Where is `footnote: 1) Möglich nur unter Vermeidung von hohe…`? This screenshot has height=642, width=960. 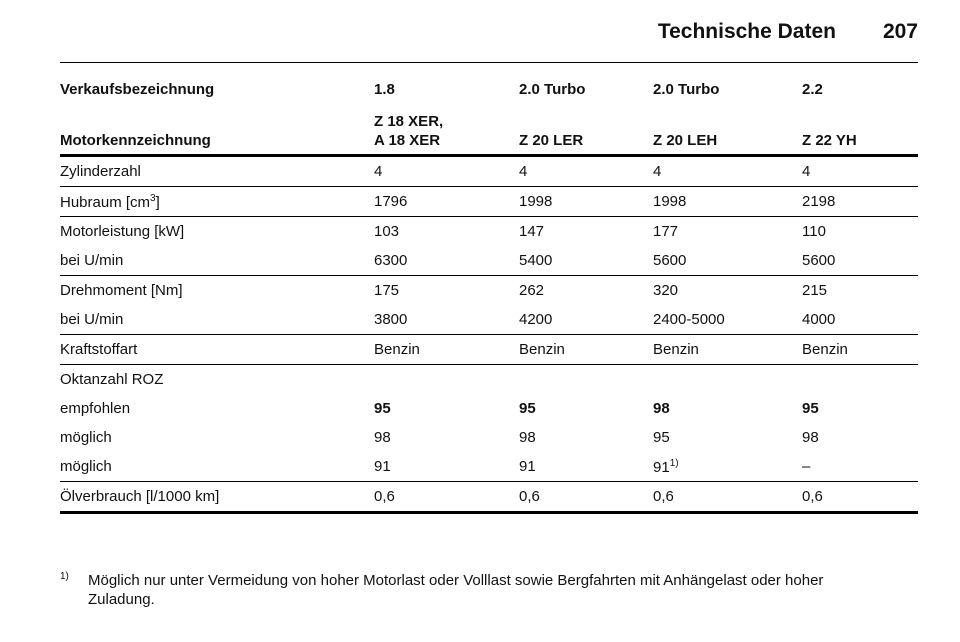 footnote: 1) Möglich nur unter Vermeidung von hohe… is located at coordinates (475, 590).